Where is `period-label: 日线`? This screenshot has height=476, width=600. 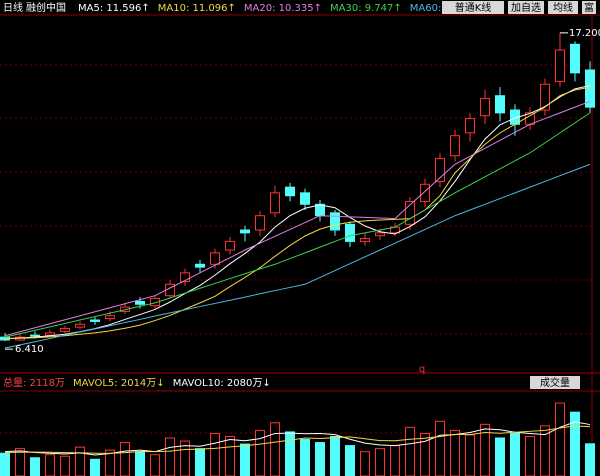 period-label: 日线 is located at coordinates (13, 7).